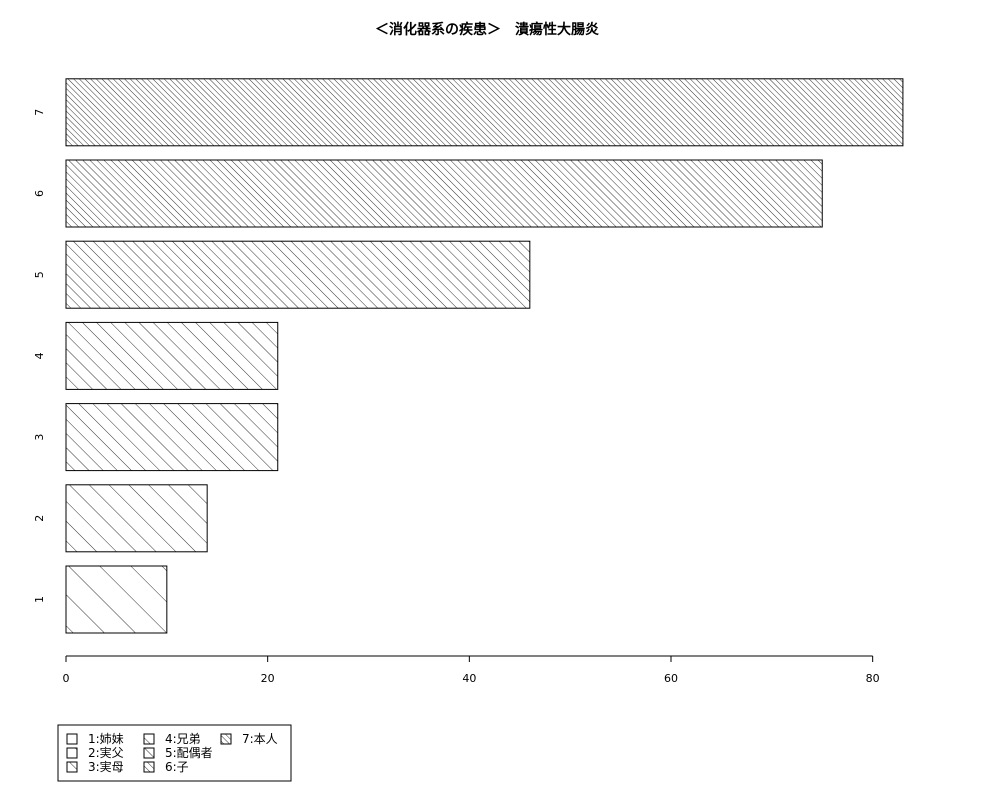 Image resolution: width=1000 pixels, height=800 pixels. I want to click on x-tick-label: 40, so click(469, 678).